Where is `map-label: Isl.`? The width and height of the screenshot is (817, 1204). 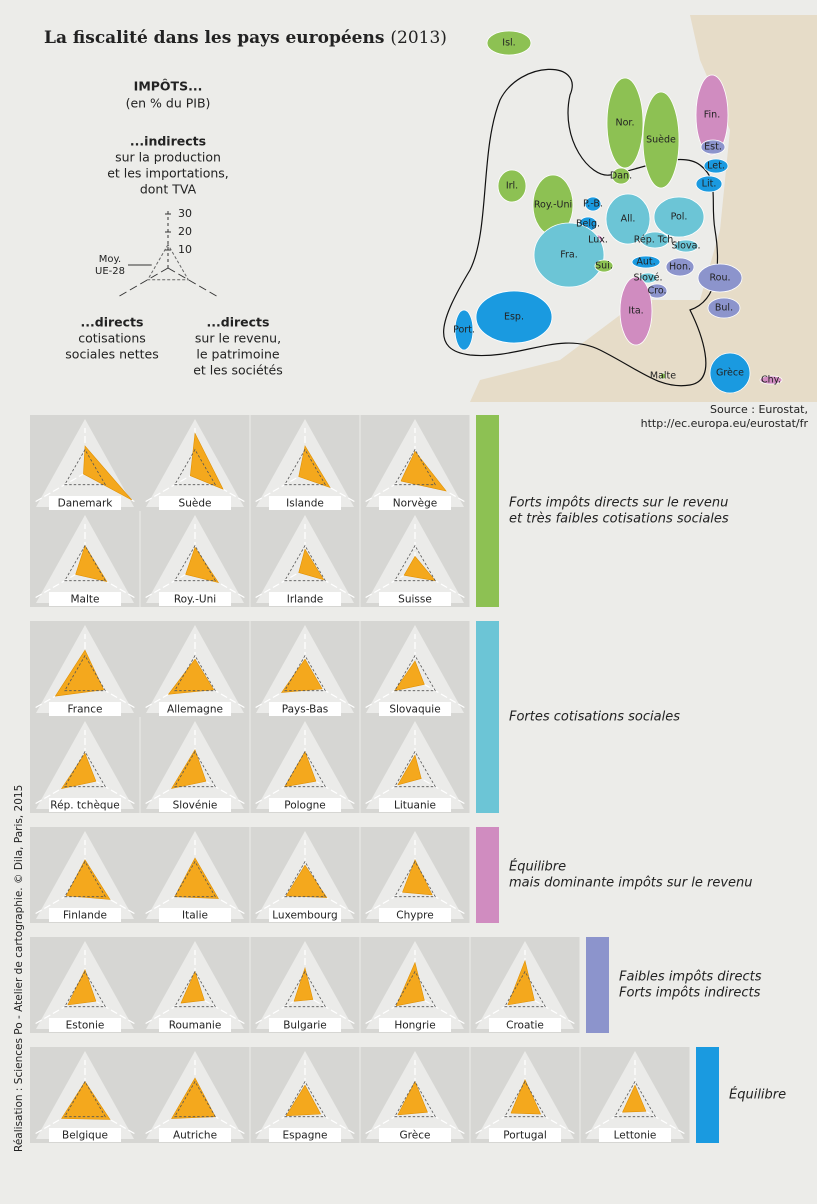
map-label: Isl. is located at coordinates (508, 43).